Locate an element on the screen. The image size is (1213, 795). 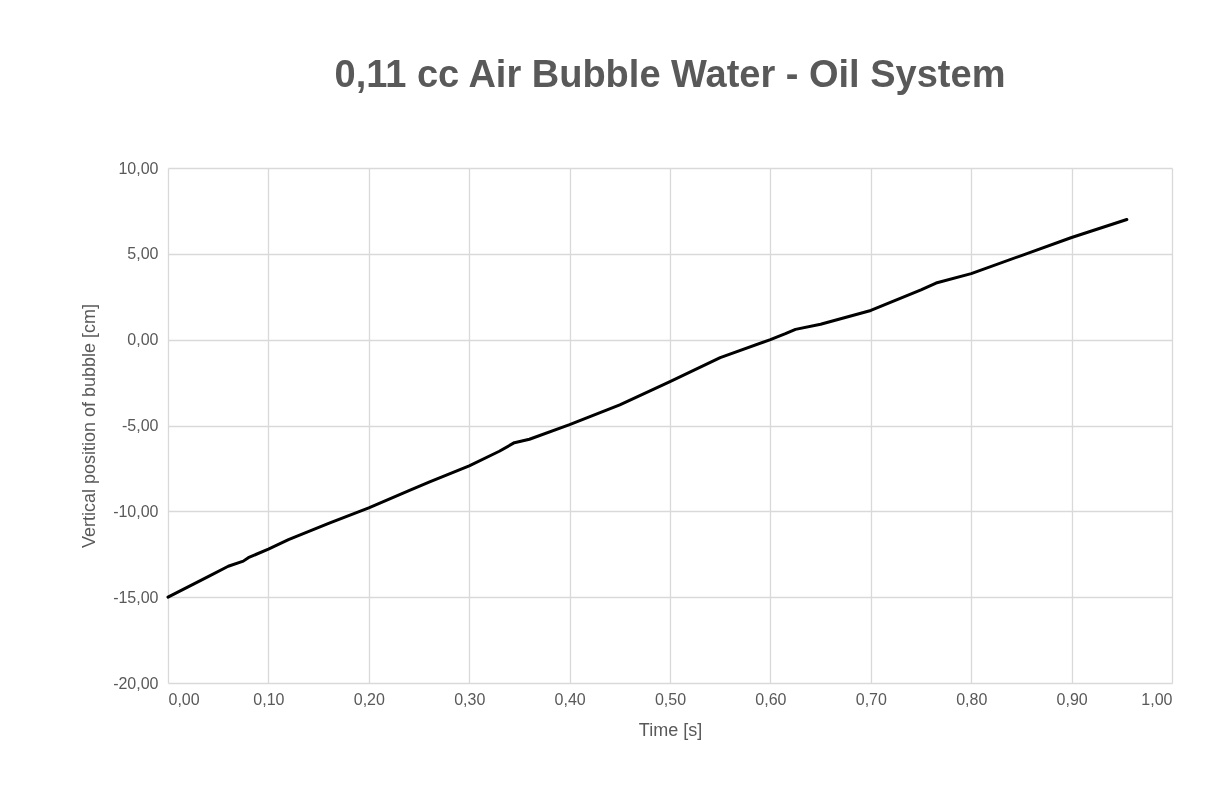
y-tick-label: 5,00 is located at coordinates (143, 254).